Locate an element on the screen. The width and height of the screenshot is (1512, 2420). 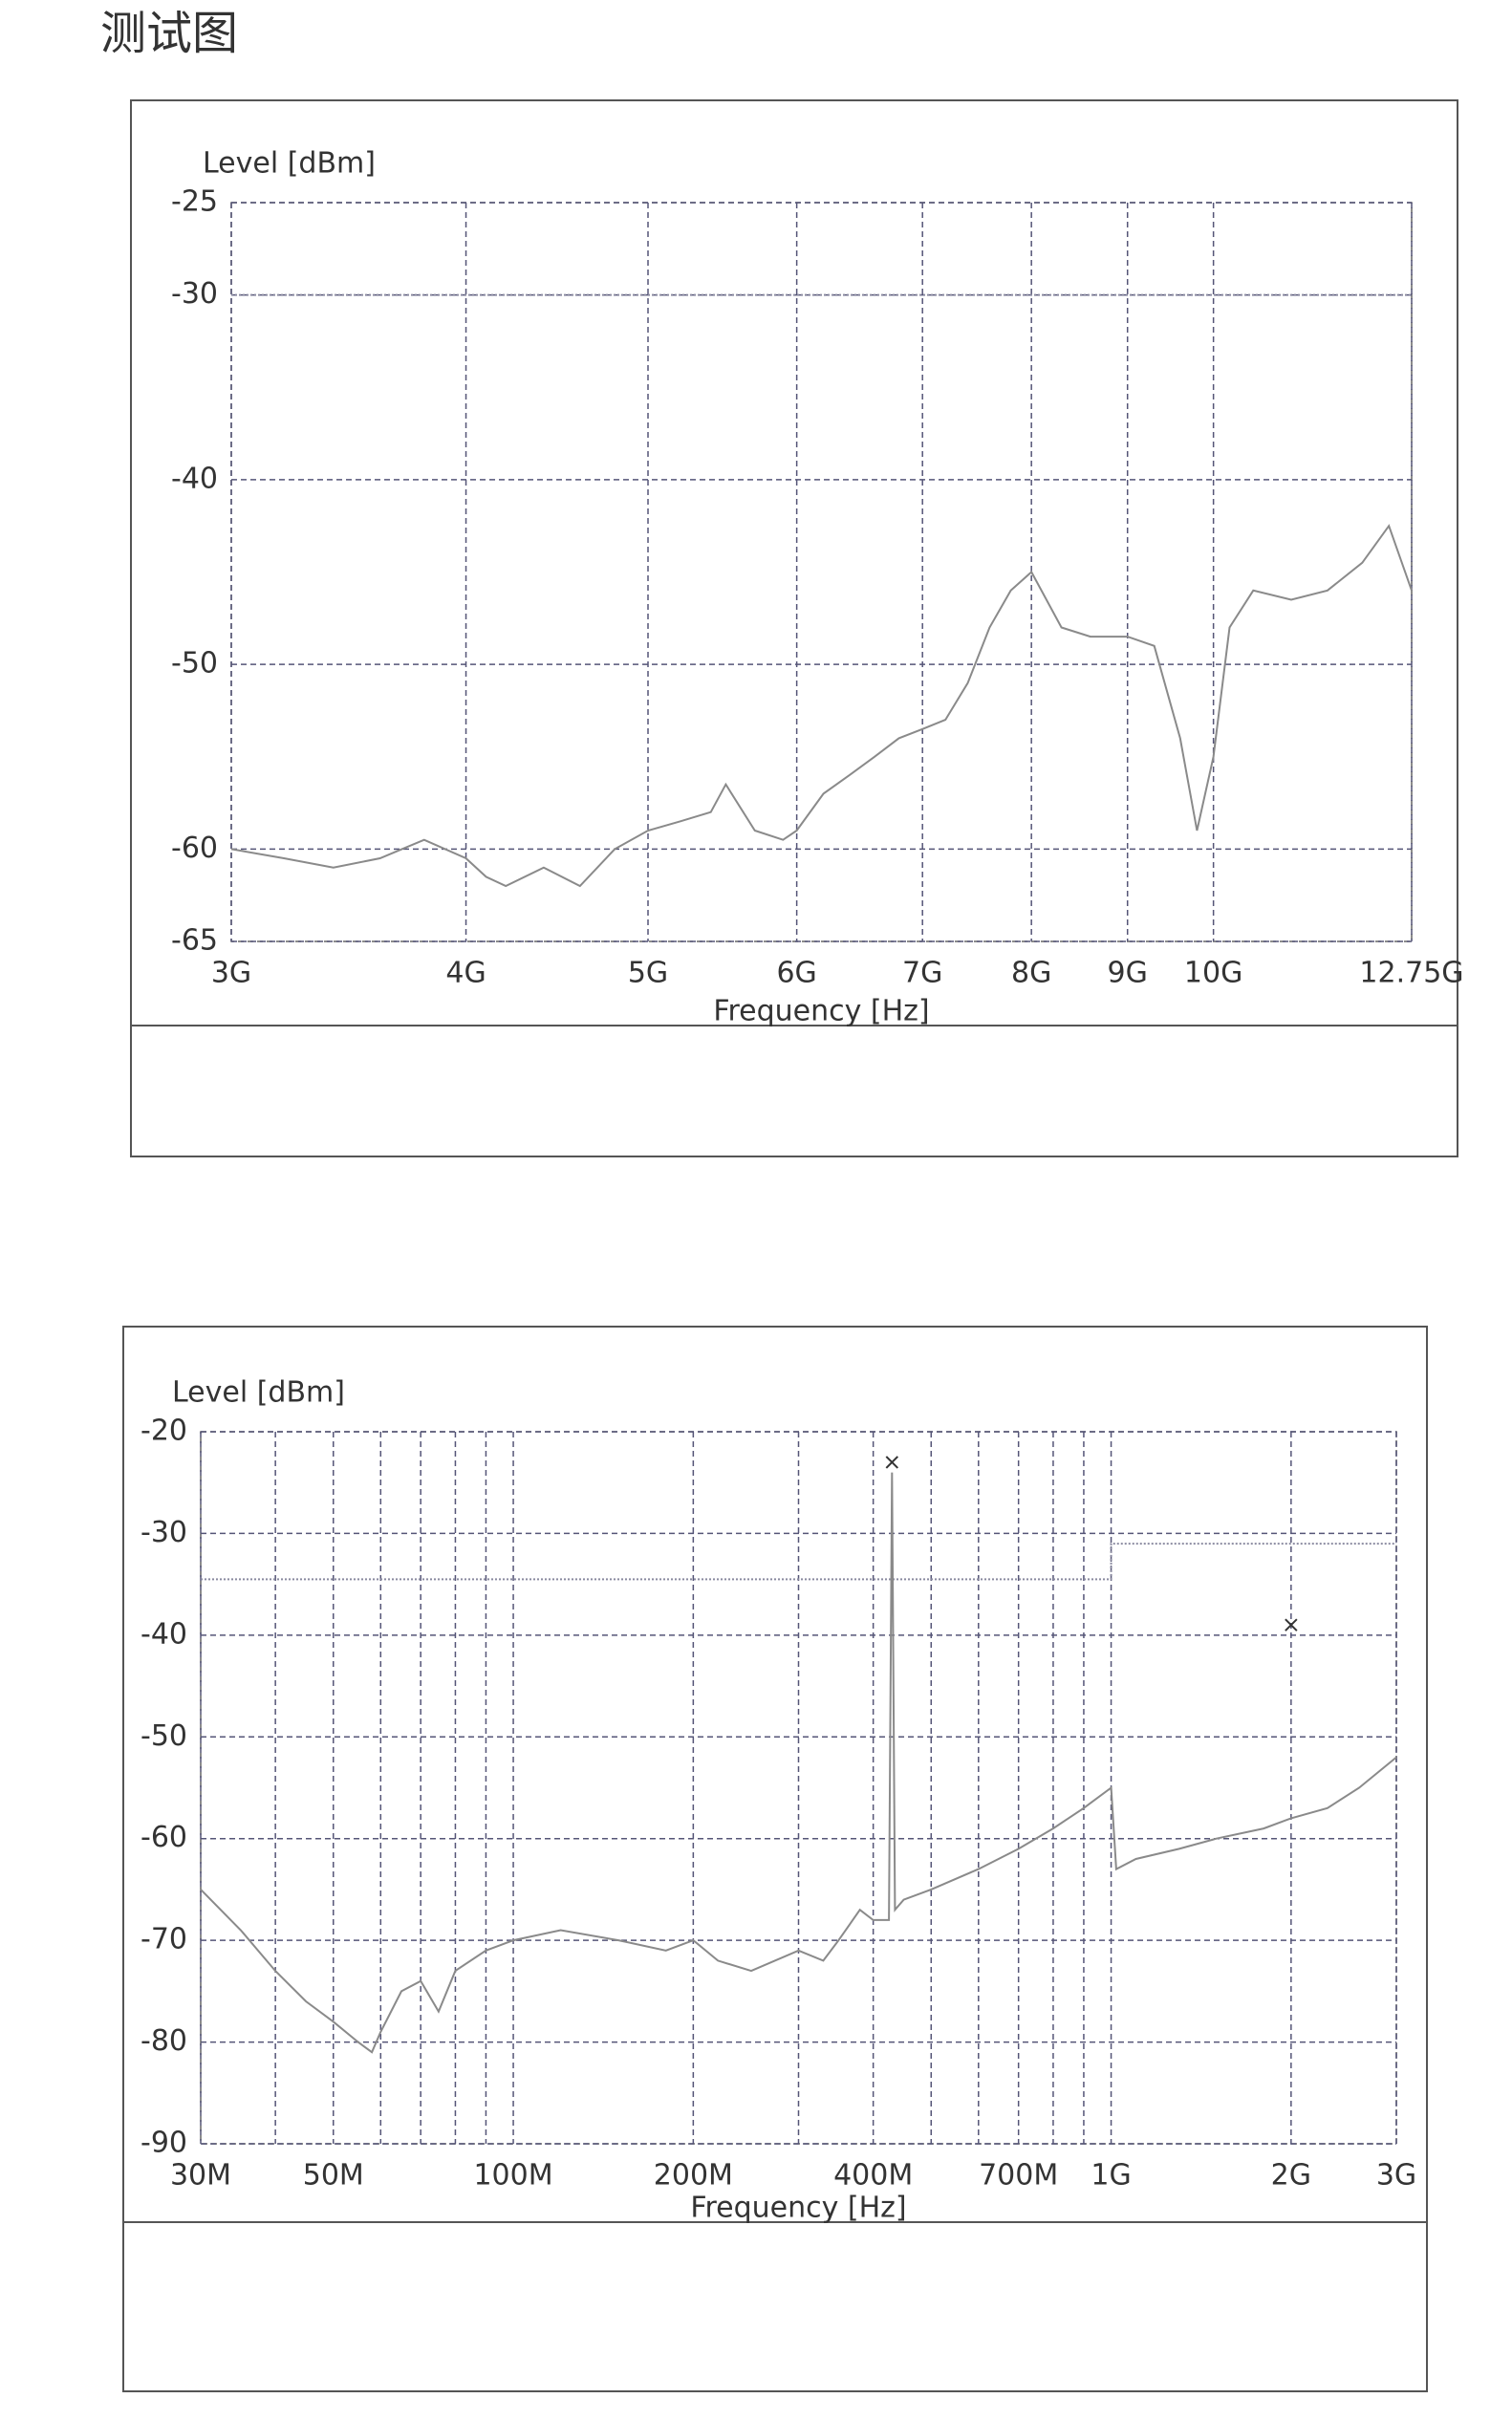
x-tick-label: 8G is located at coordinates (1031, 973).